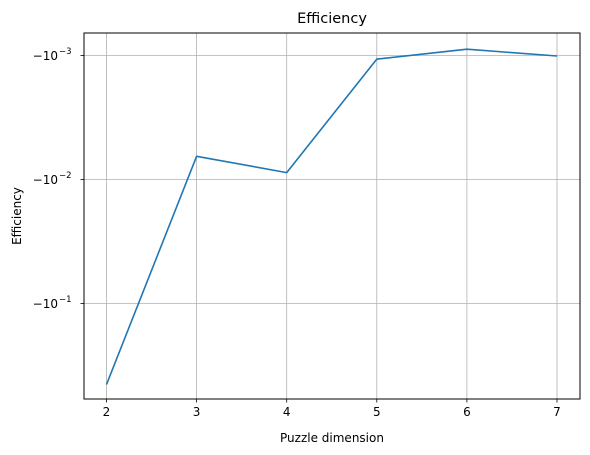  What do you see at coordinates (65, 52) in the screenshot?
I see `y-tick-exponent: −3` at bounding box center [65, 52].